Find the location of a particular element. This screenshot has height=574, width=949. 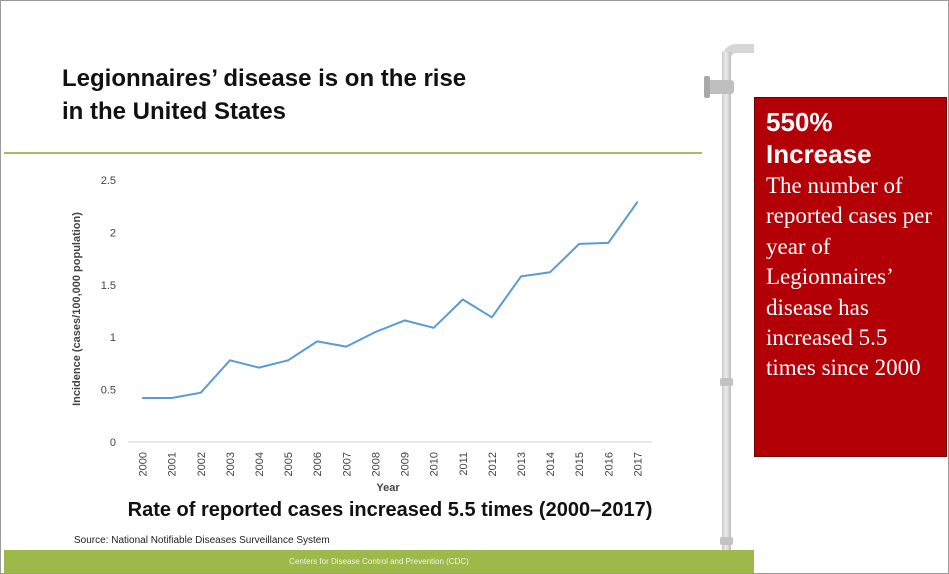

y-tick-label: 2 is located at coordinates (113, 233).